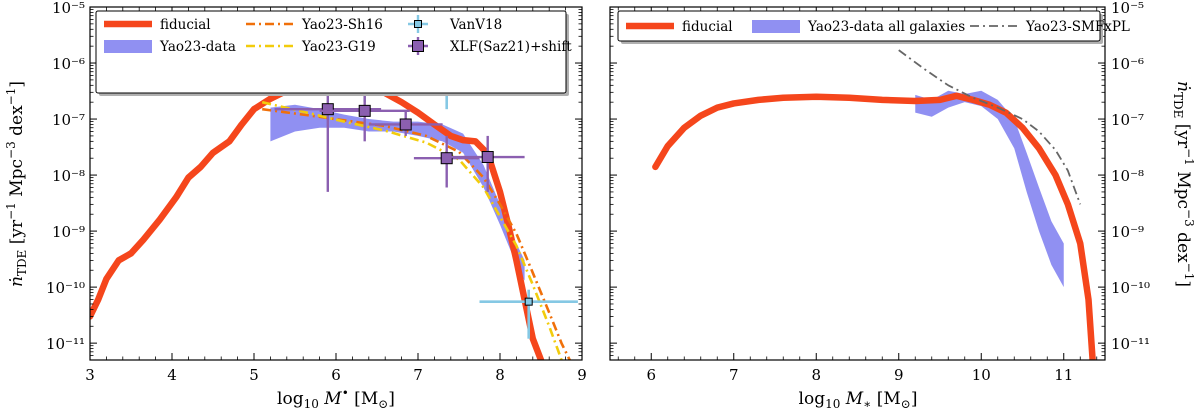 This screenshot has width=1200, height=419. I want to click on series-yao23-data-all-galaxies, so click(989, 189).